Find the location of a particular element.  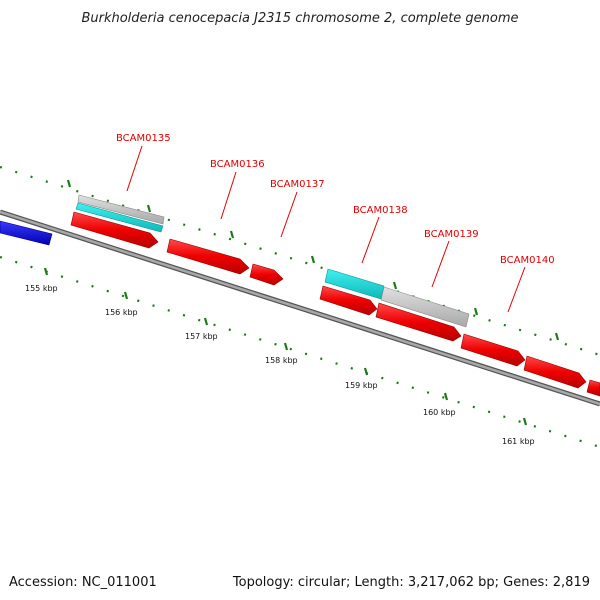

gene-label: BCAM0136 is located at coordinates (237, 164).